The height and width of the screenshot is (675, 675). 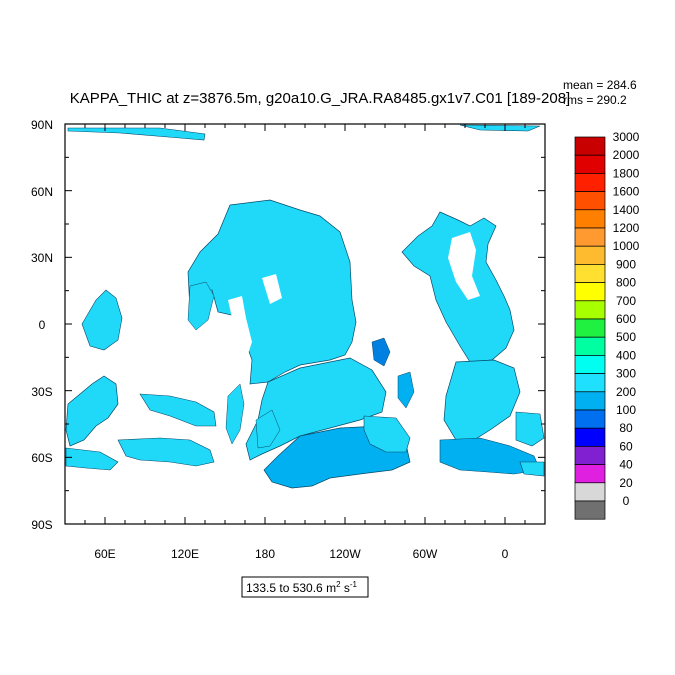 I want to click on lon-label: 60W, so click(x=425, y=554).